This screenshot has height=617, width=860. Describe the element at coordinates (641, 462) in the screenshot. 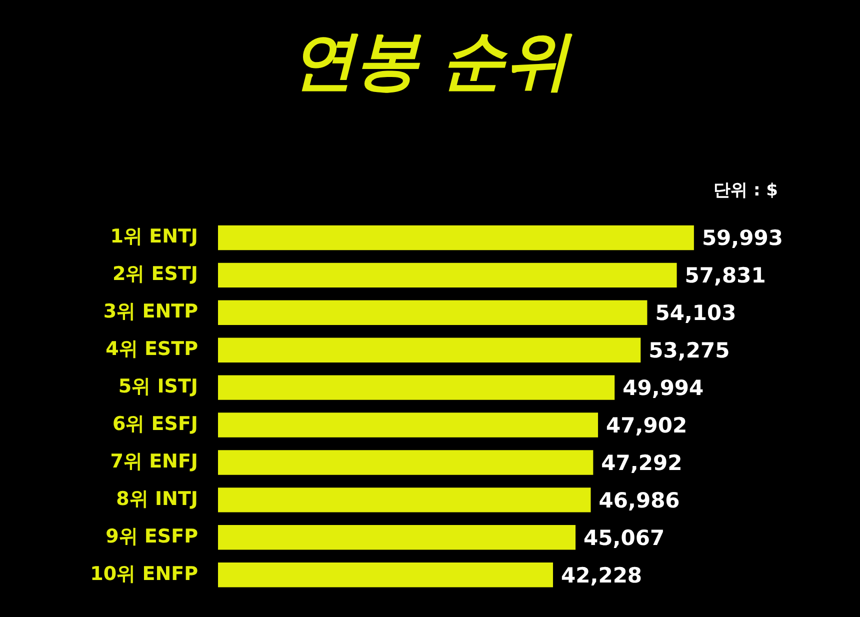

I see `data-label: 47,292` at that location.